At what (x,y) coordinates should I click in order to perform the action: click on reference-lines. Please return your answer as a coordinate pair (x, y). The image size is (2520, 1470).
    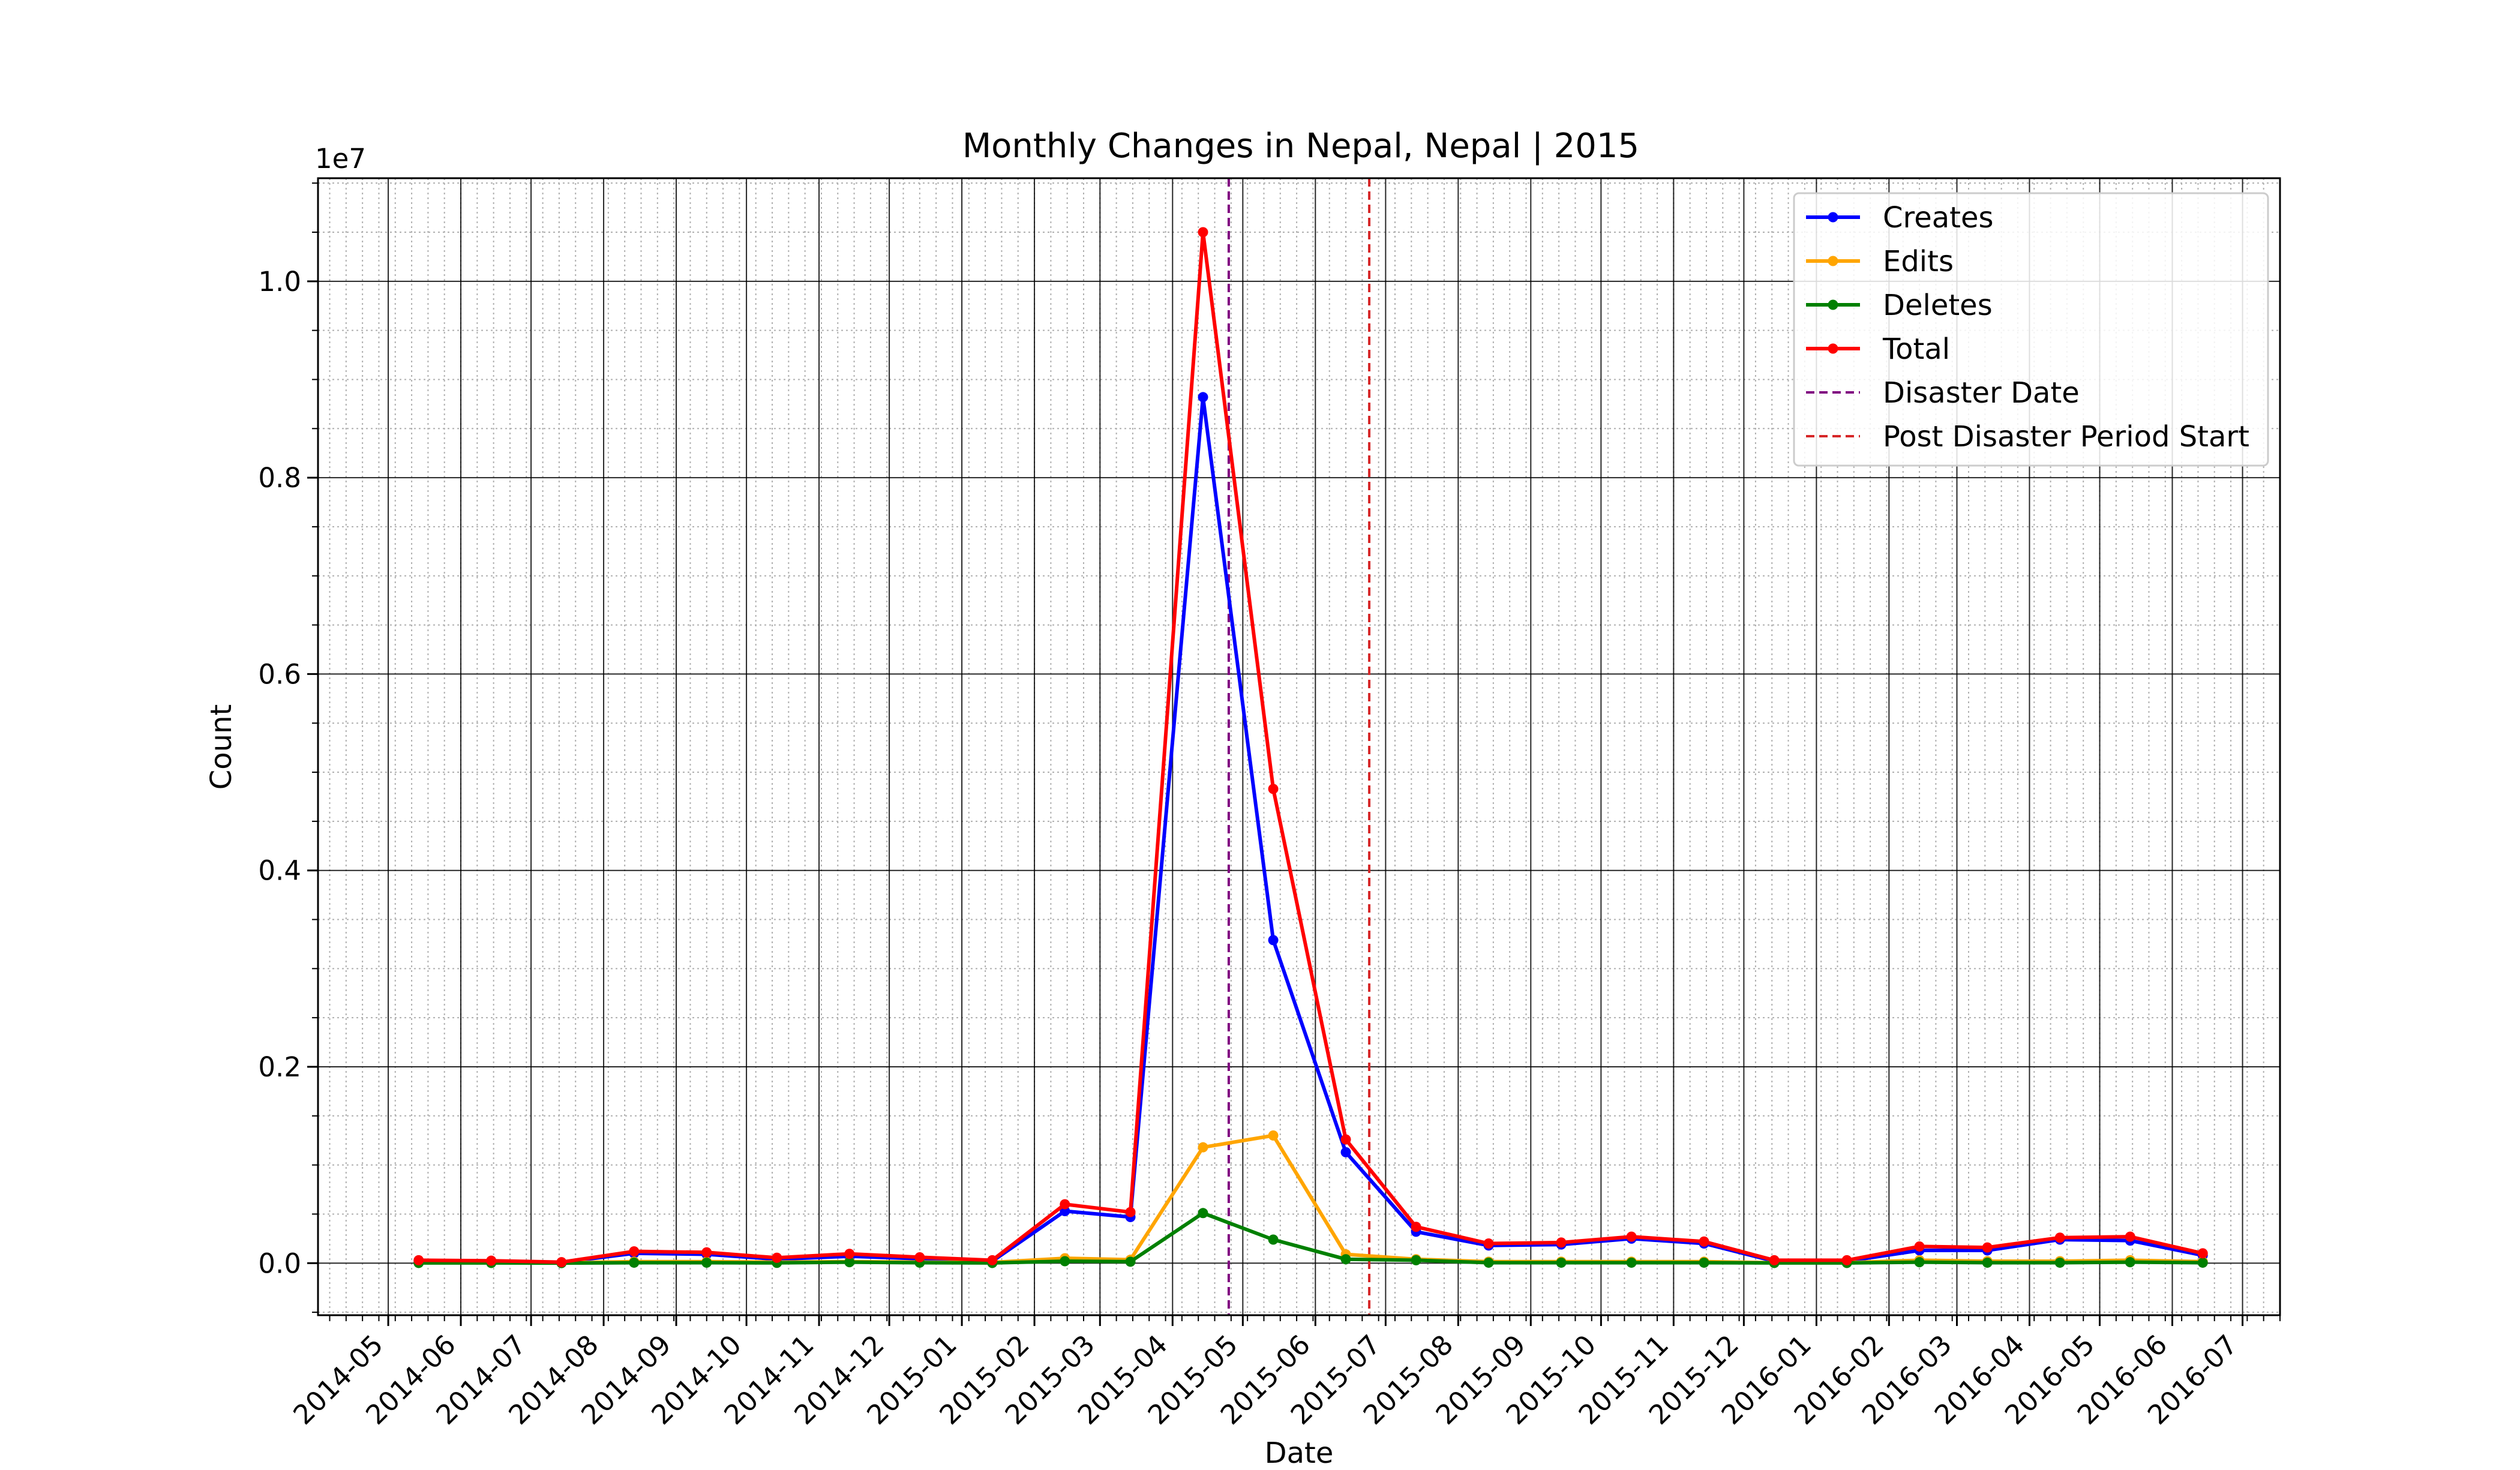
    Looking at the image, I should click on (1299, 746).